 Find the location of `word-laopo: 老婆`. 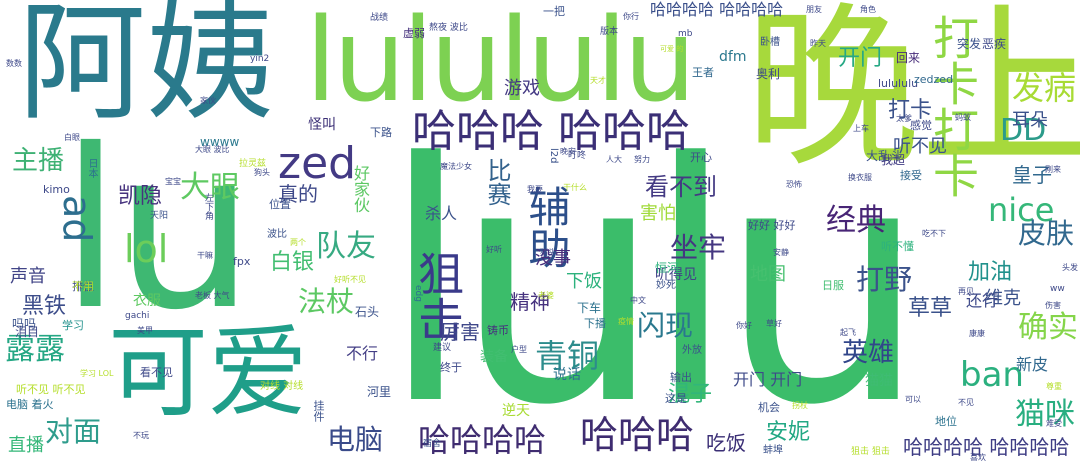

word-laopo: 老婆 is located at coordinates (546, 295).